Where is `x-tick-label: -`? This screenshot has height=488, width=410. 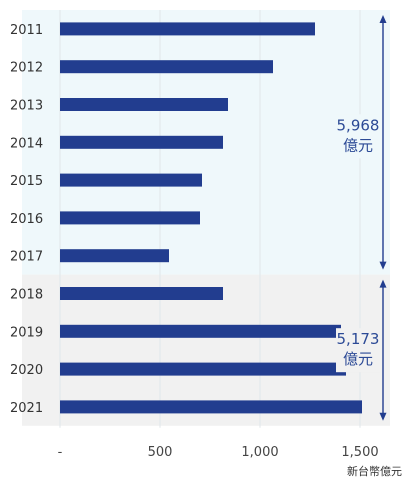
x-tick-label: - is located at coordinates (60, 452).